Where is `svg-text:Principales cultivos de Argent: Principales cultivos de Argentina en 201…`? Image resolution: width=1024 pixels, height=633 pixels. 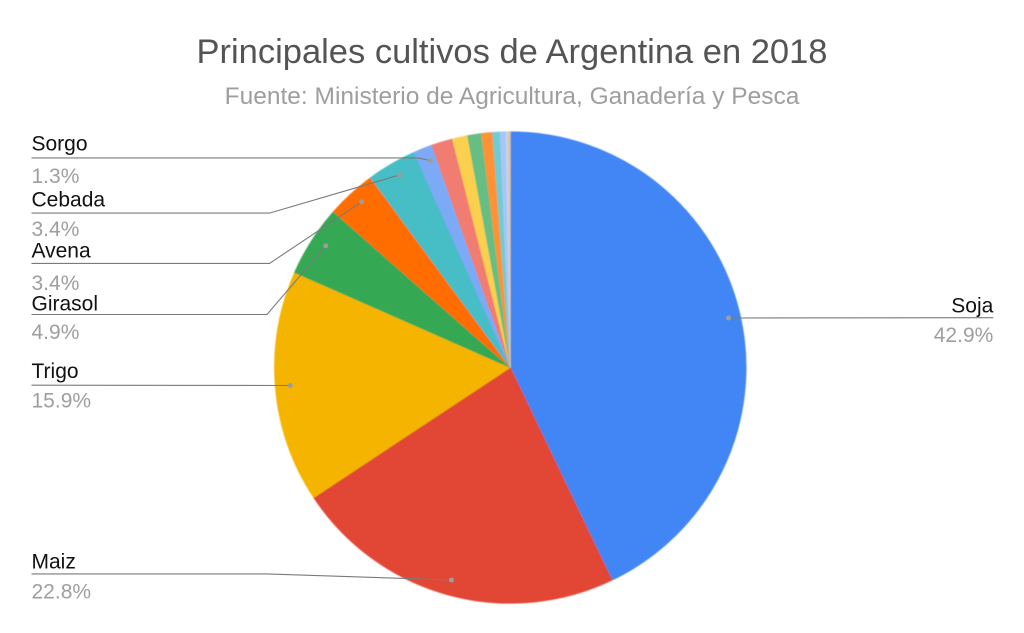
svg-text:Principales cultivos de Argent: Principales cultivos de Argentina en 201… is located at coordinates (512, 52).